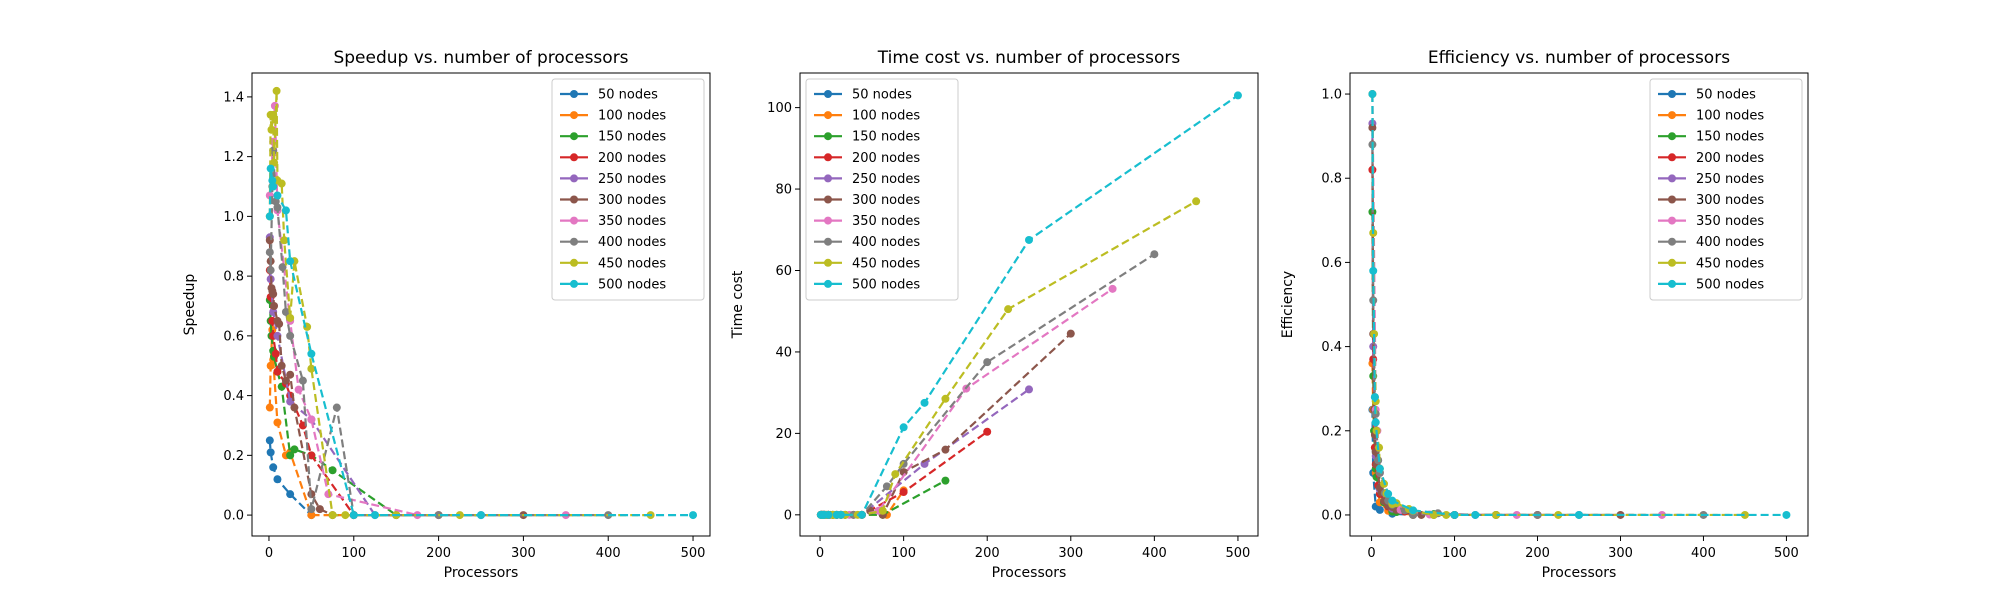 This screenshot has width=2000, height=600. Describe the element at coordinates (886, 221) in the screenshot. I see `legend-label: 350 nodes` at that location.